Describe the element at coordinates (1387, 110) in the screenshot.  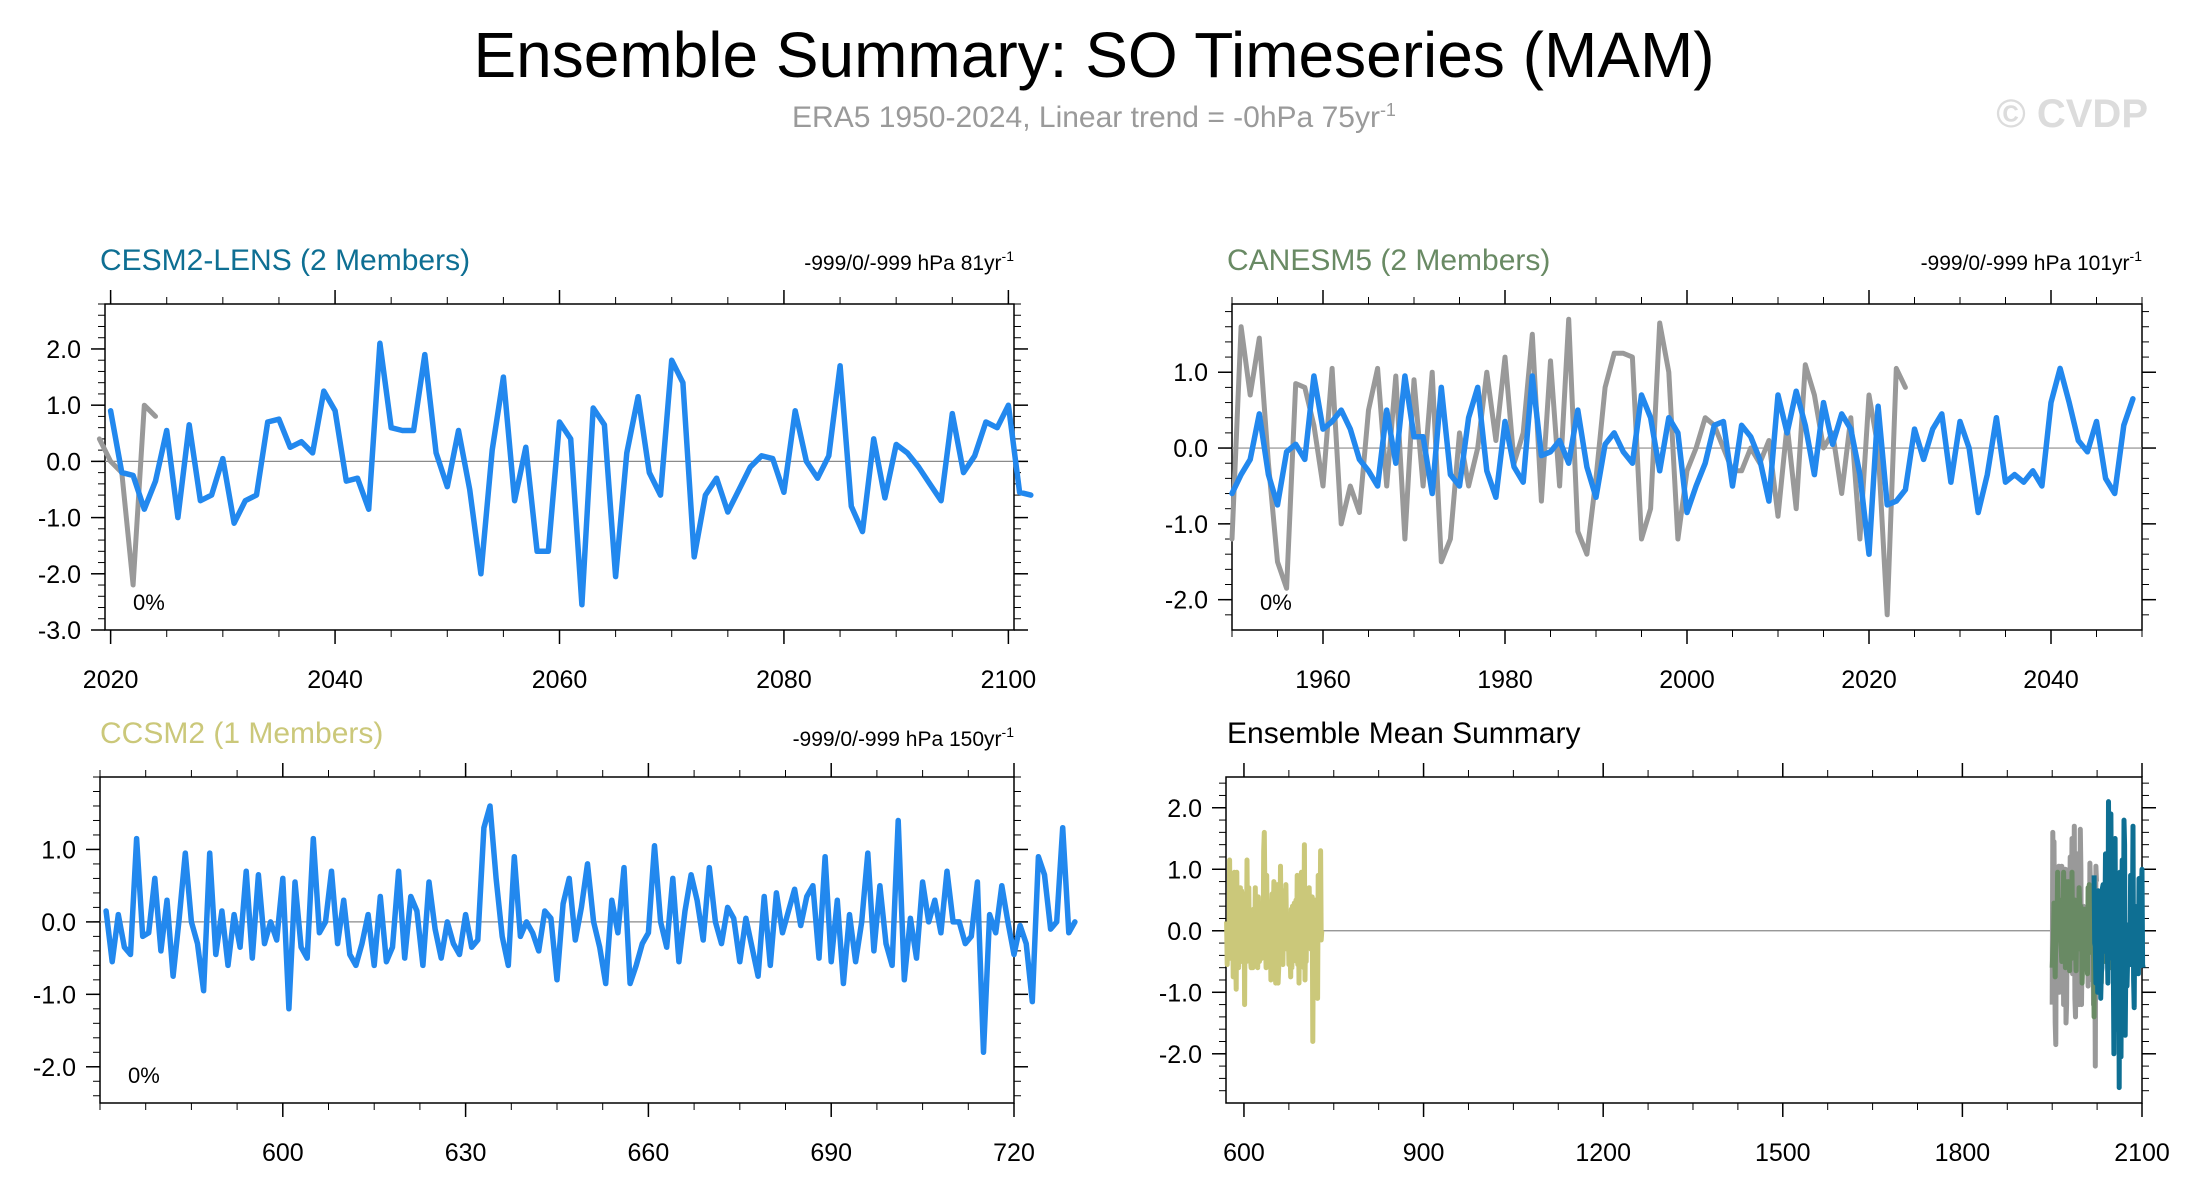
I see `subtitle-exponent: -1` at that location.